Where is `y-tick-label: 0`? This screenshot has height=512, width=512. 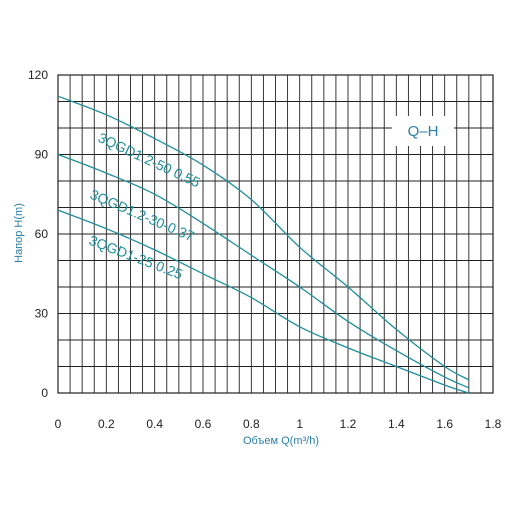 y-tick-label: 0 is located at coordinates (44, 393).